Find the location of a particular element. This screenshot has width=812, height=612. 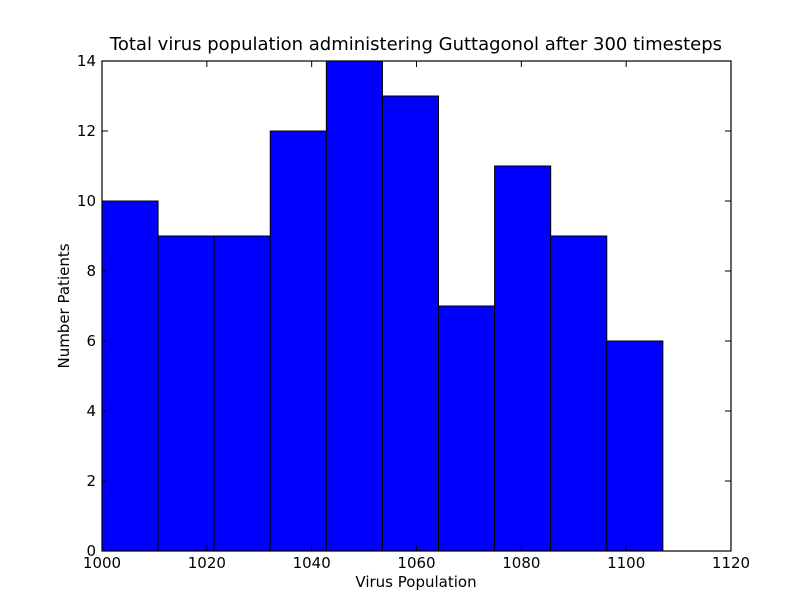

x-tick-label-1000: 1000 is located at coordinates (102, 563).